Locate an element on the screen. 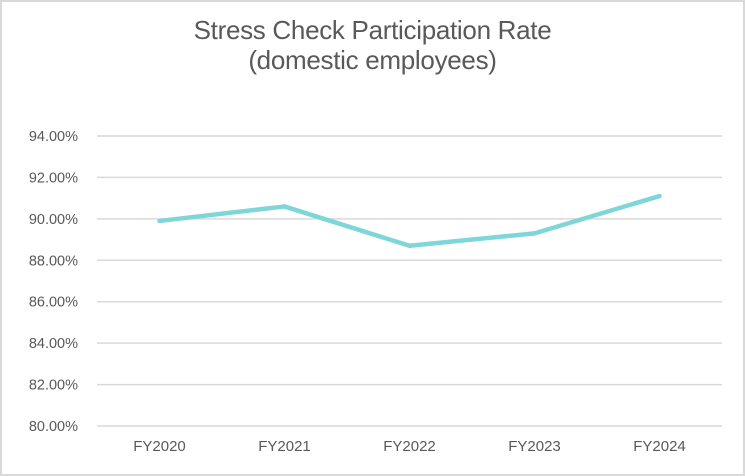  x-tick-label: FY2021 is located at coordinates (284, 446).